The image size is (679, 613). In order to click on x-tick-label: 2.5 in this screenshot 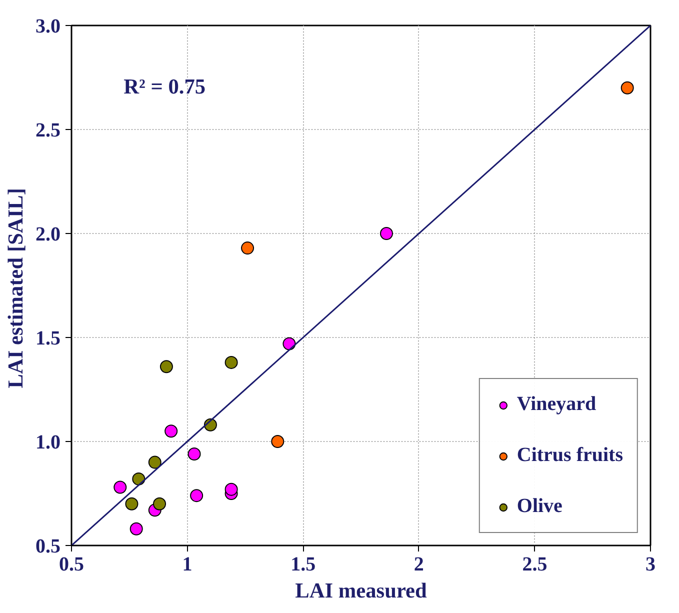, I will do `click(535, 565)`.